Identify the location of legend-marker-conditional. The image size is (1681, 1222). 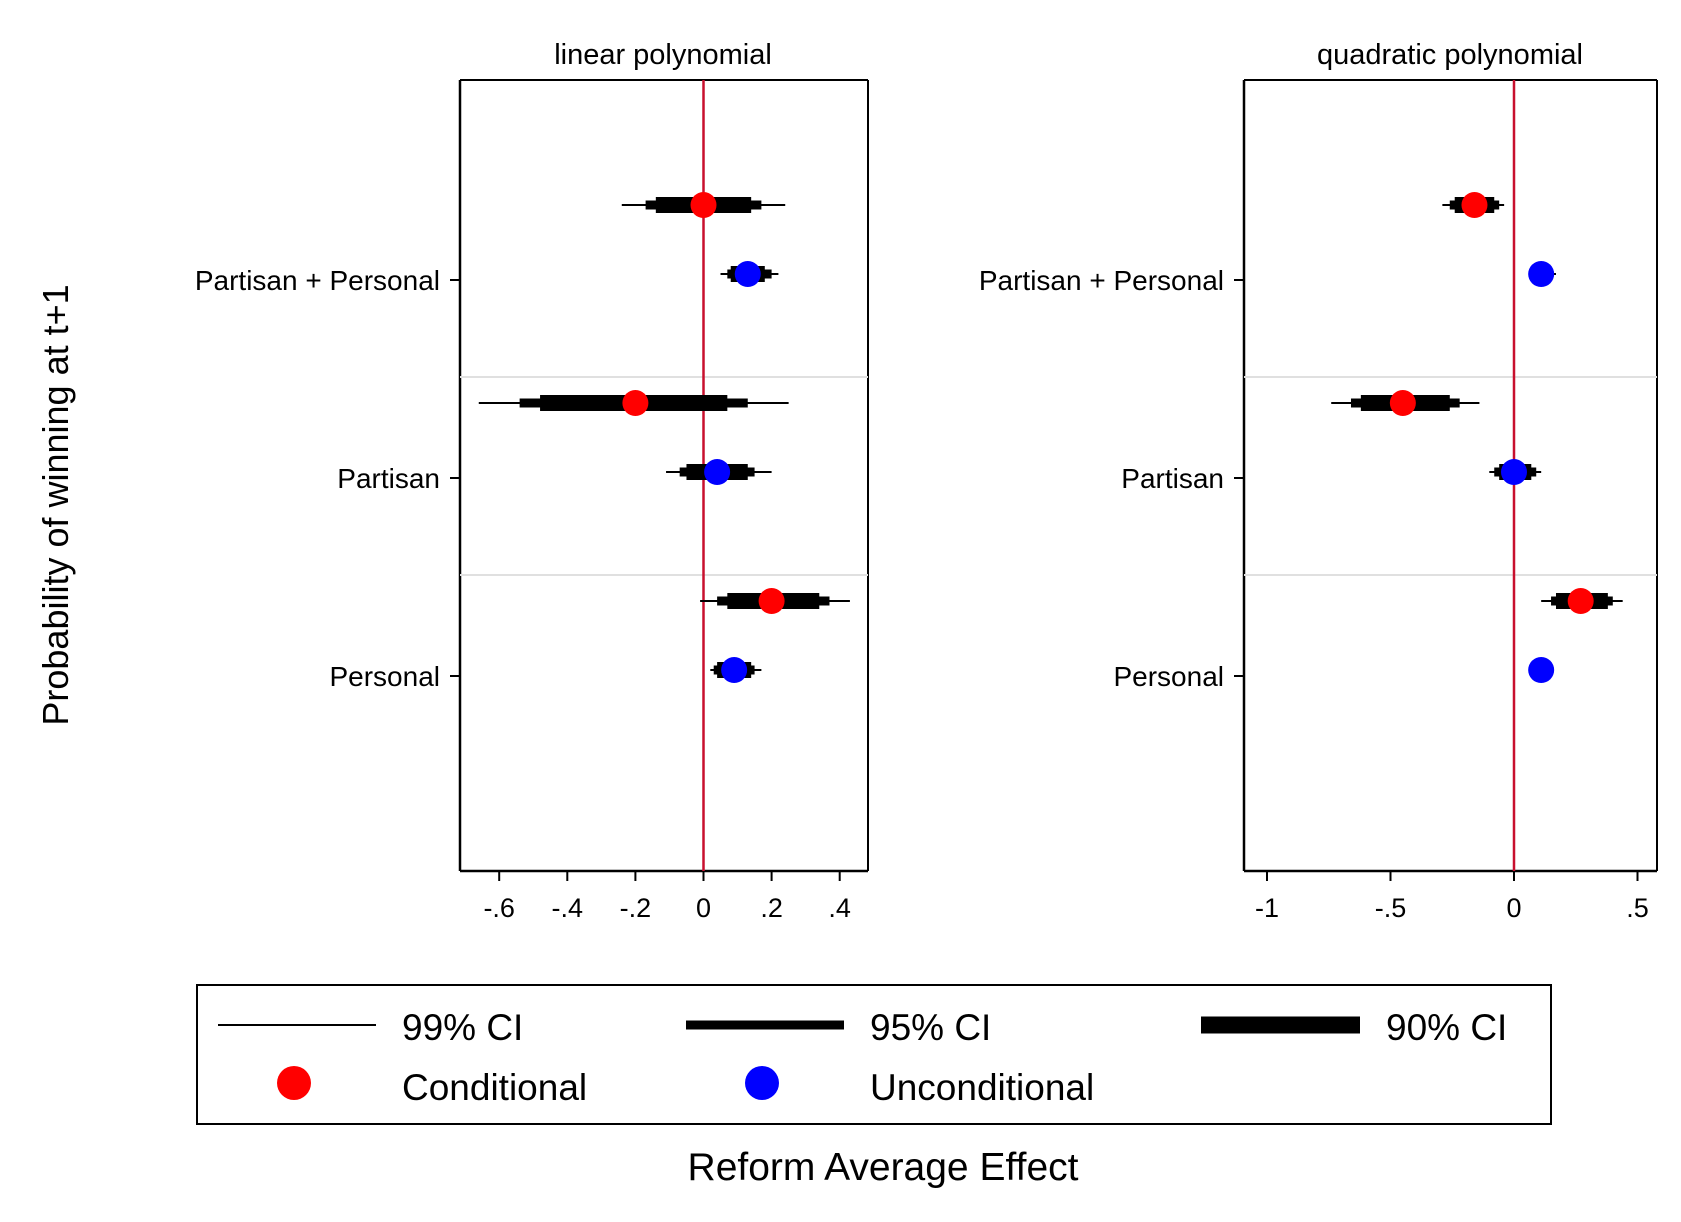
(294, 1083).